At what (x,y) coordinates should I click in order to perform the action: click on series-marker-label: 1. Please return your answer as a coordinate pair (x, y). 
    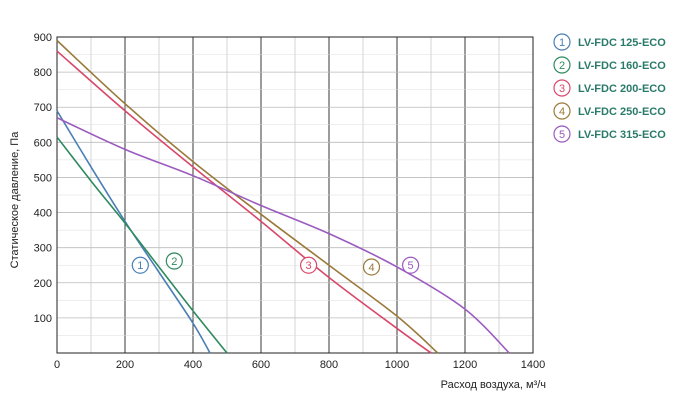
    Looking at the image, I should click on (140, 266).